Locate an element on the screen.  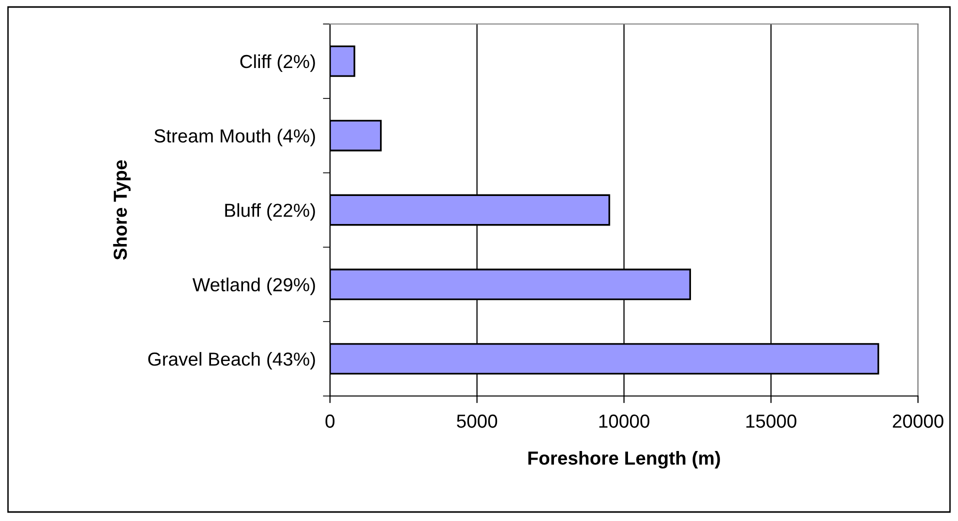
y-tick-label: Wetland (29%) is located at coordinates (253, 287).